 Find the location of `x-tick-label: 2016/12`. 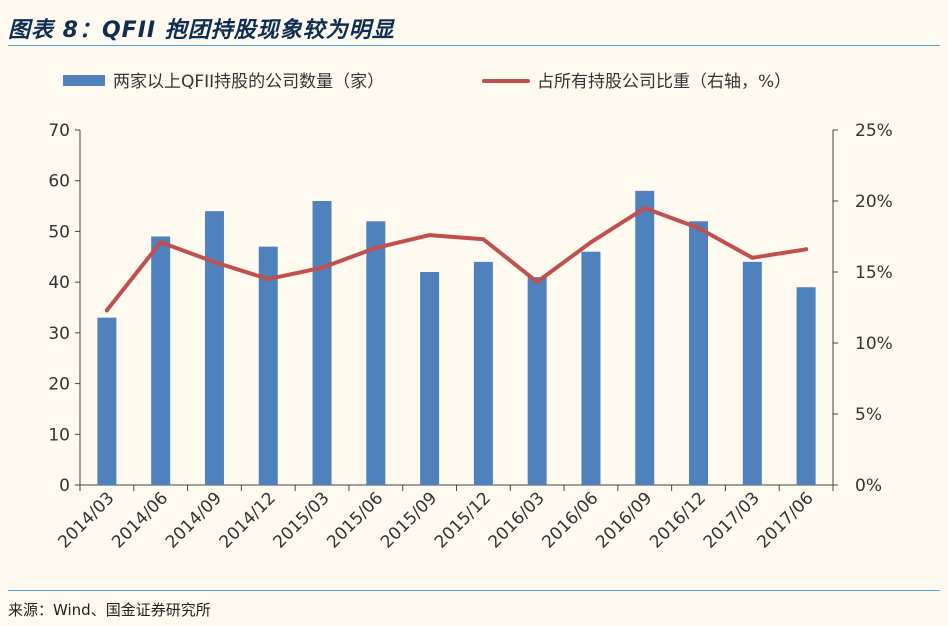

x-tick-label: 2016/12 is located at coordinates (678, 520).